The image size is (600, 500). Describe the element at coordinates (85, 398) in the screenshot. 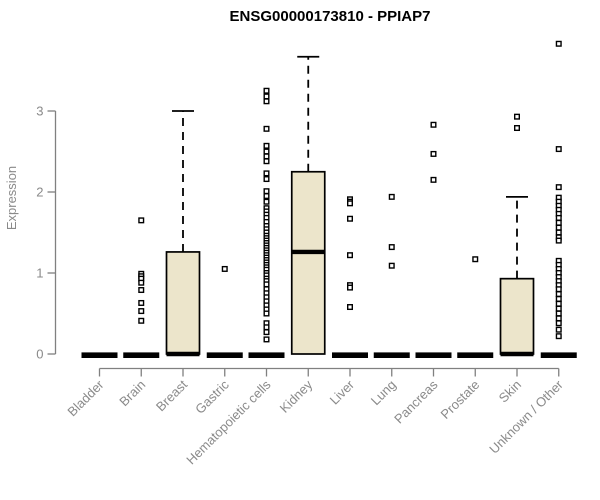

I see `x-tick-label-bladder: Bladder` at that location.